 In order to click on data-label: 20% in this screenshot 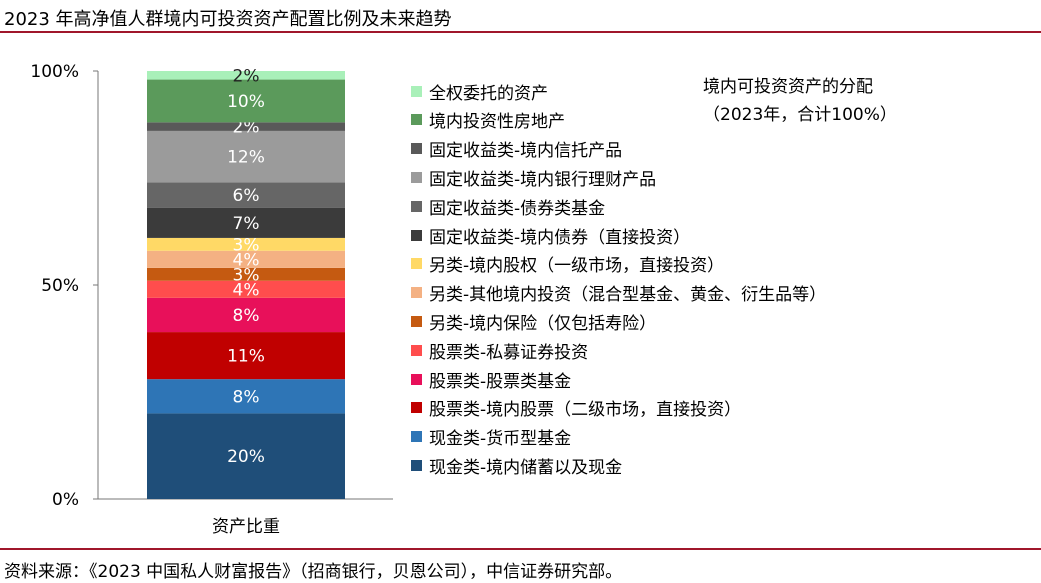, I will do `click(246, 457)`.